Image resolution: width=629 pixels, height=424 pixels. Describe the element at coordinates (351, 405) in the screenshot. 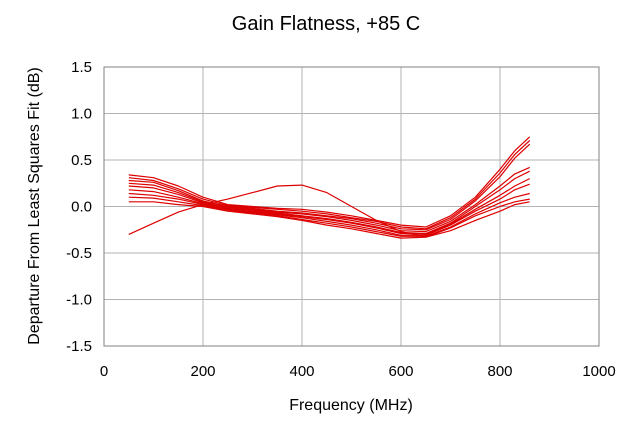

I see `x-axis-label: Frequency (MHz)` at that location.